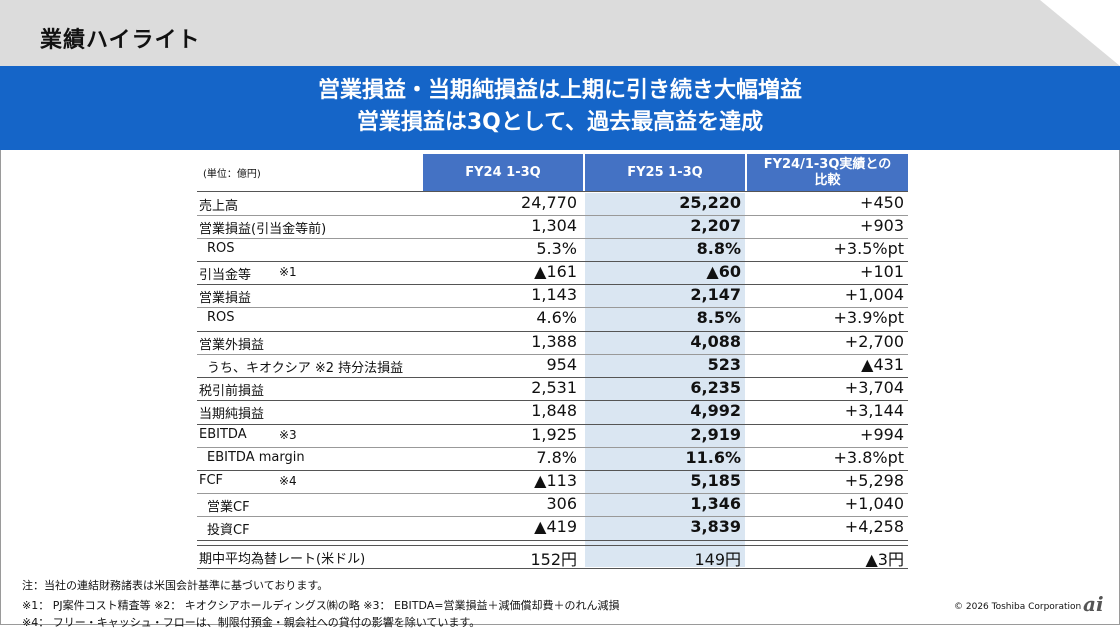  Describe the element at coordinates (225, 298) in the screenshot. I see `row-label: 営業損益` at that location.